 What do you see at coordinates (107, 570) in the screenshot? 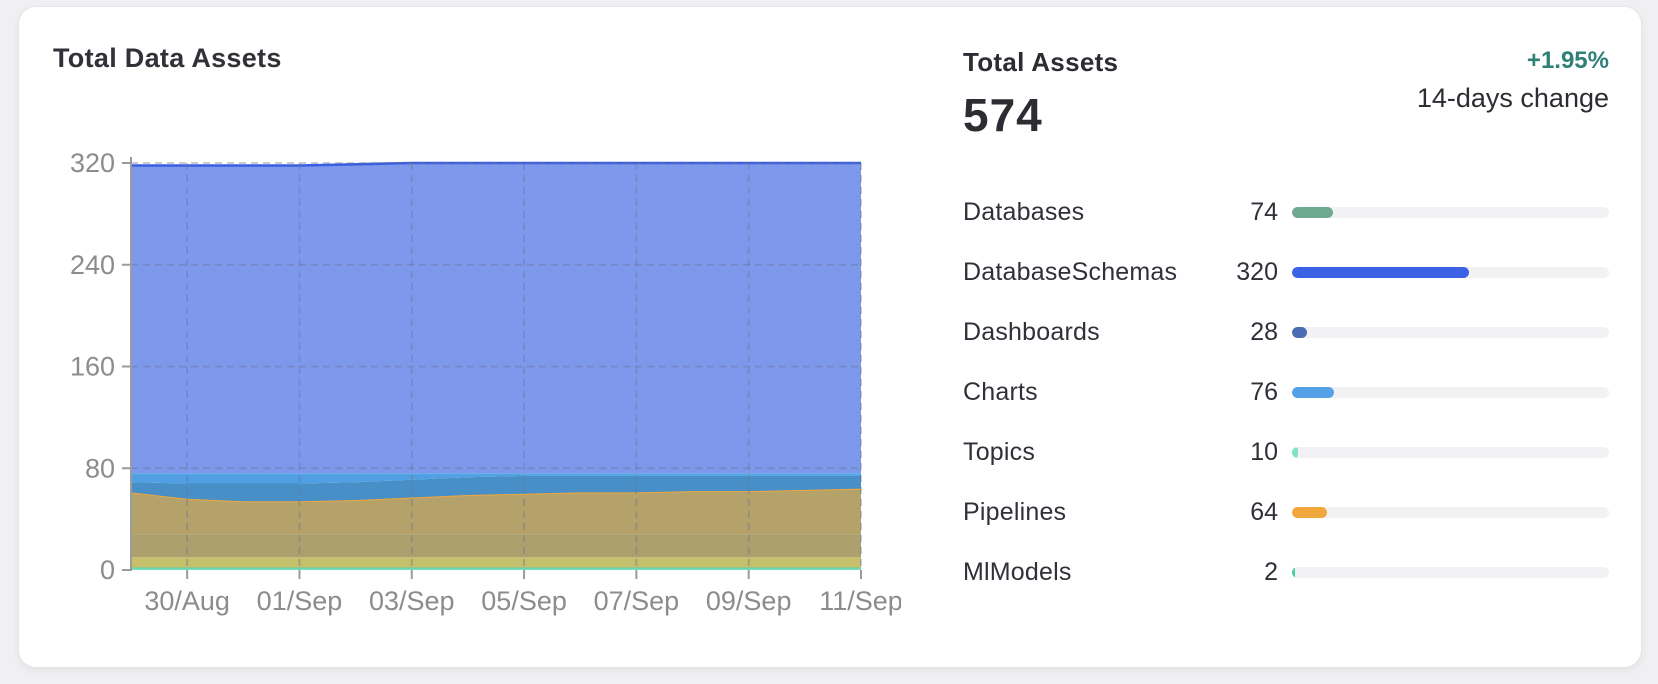
I see `y-tick-label: 0` at bounding box center [107, 570].